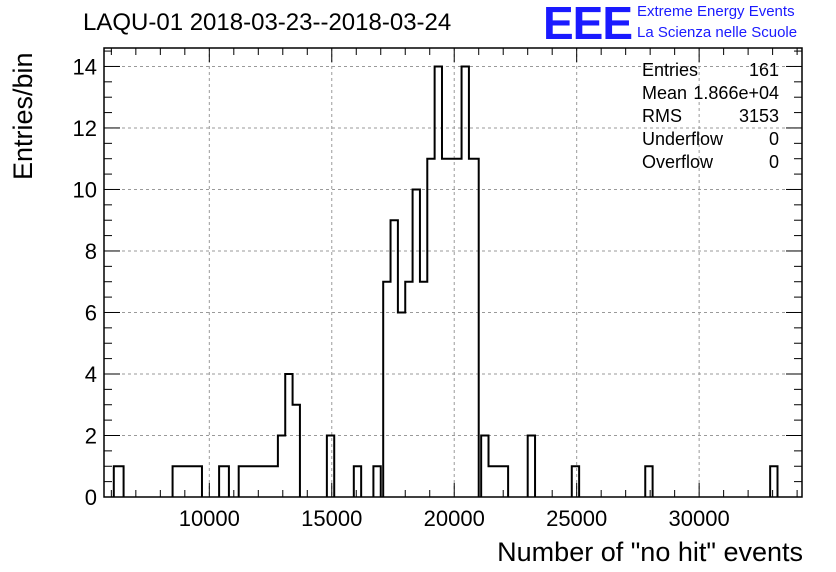 The width and height of the screenshot is (836, 572). Describe the element at coordinates (736, 93) in the screenshot. I see `stat-mean-value: 1.866e+04` at that location.